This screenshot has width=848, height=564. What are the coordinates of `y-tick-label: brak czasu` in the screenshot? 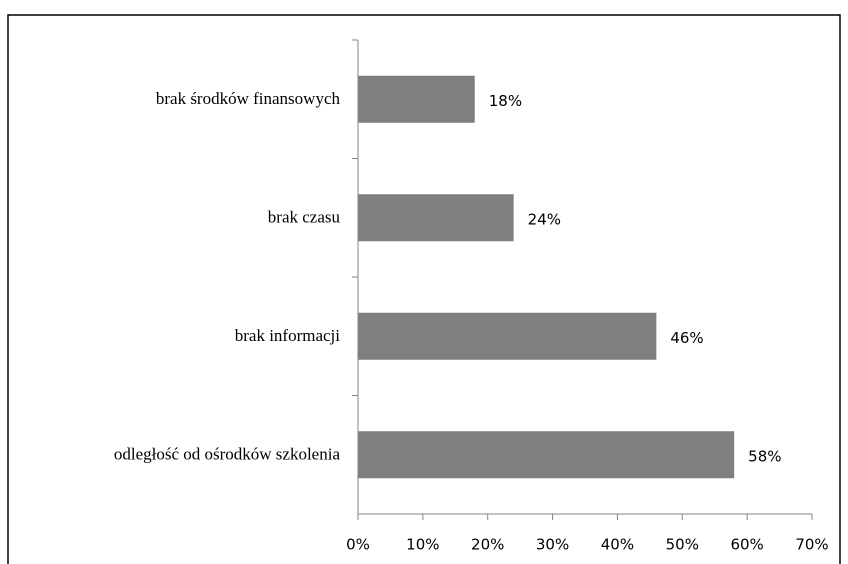 It's located at (304, 217).